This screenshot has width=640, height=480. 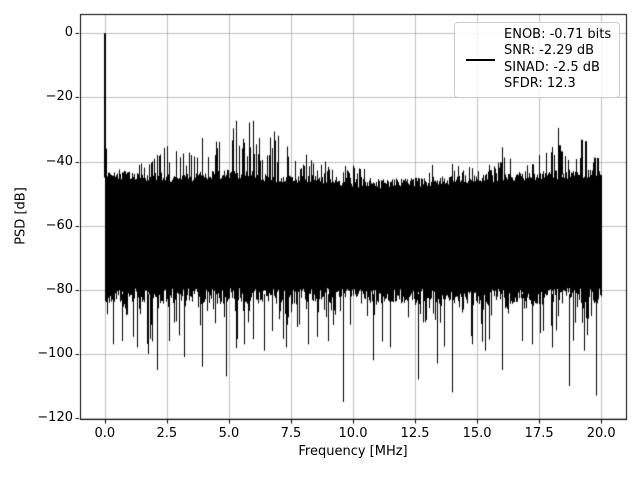 What do you see at coordinates (480, 59) in the screenshot?
I see `psd-line-sample` at bounding box center [480, 59].